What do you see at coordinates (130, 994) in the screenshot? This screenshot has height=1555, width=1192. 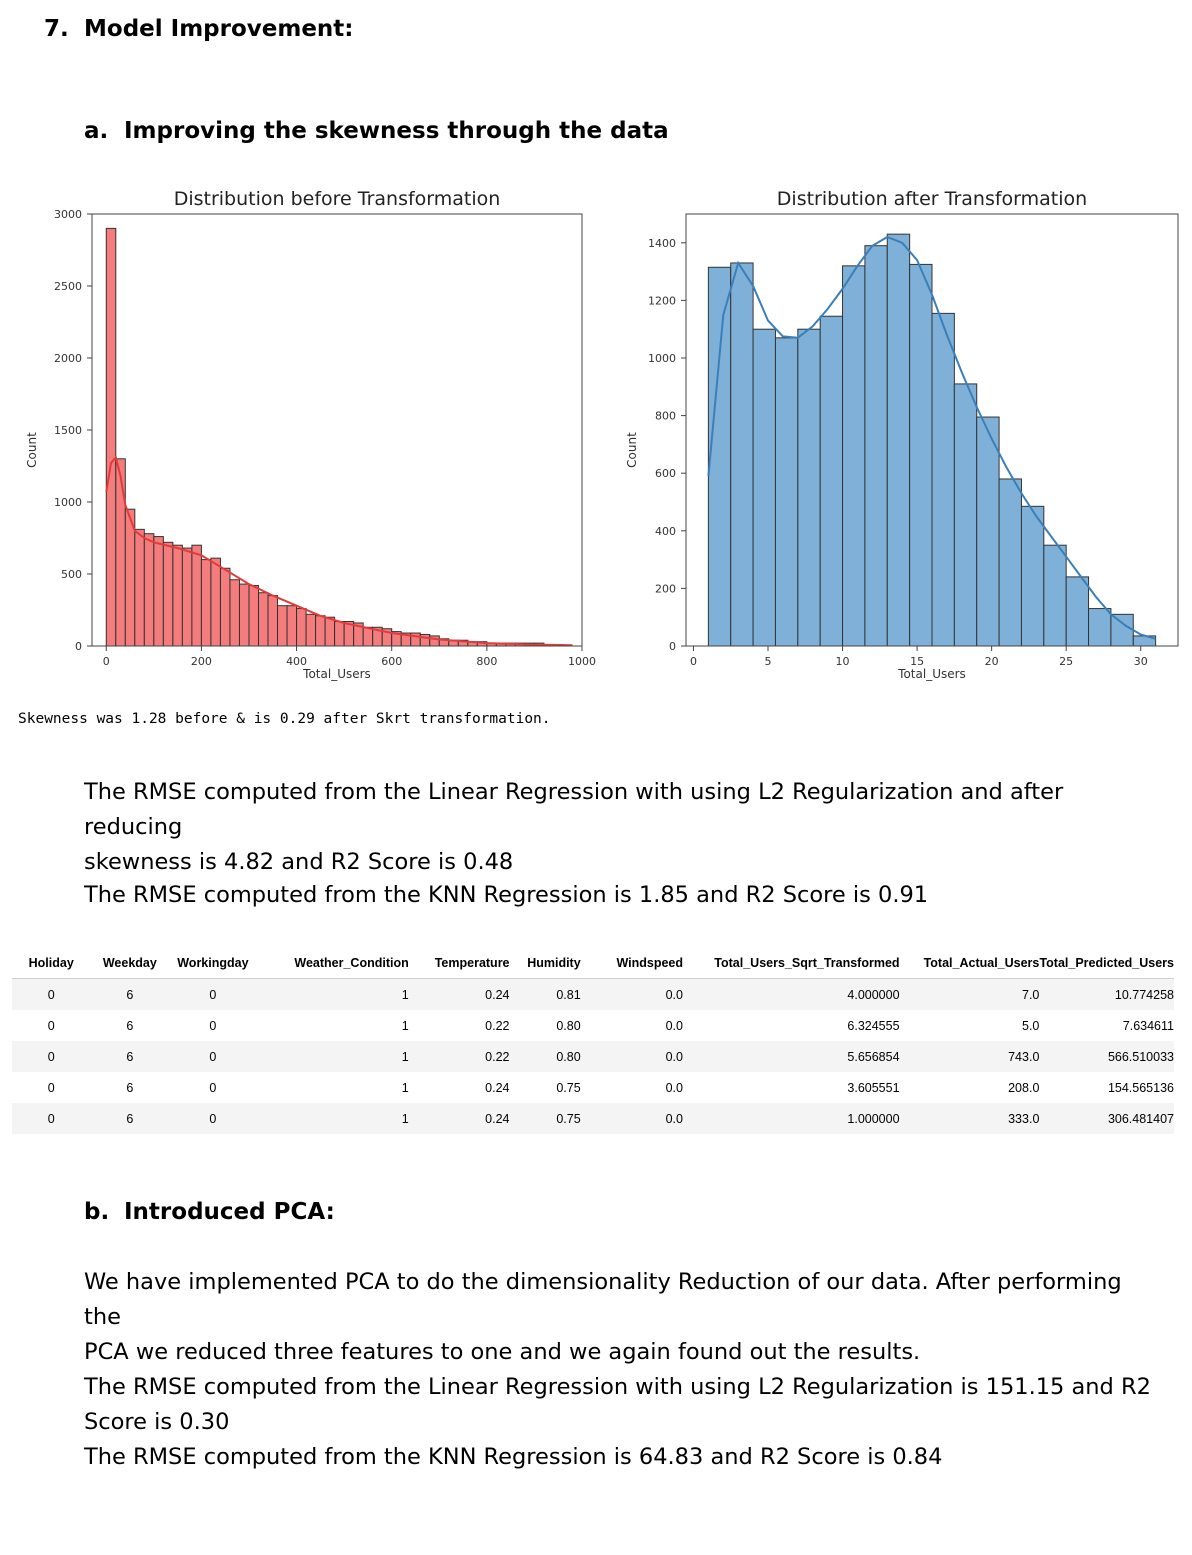 I see `table-cell: 6` at bounding box center [130, 994].